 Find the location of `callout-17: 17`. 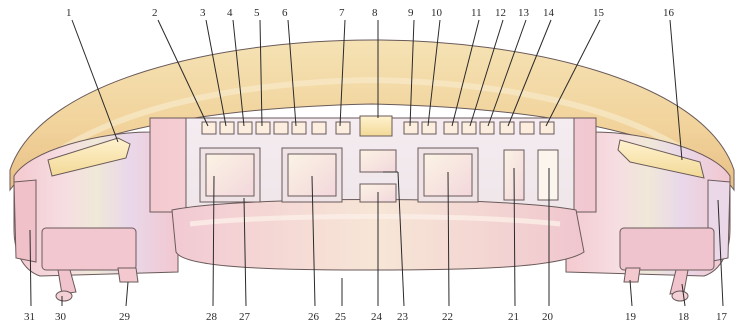

callout-17: 17 is located at coordinates (722, 317).